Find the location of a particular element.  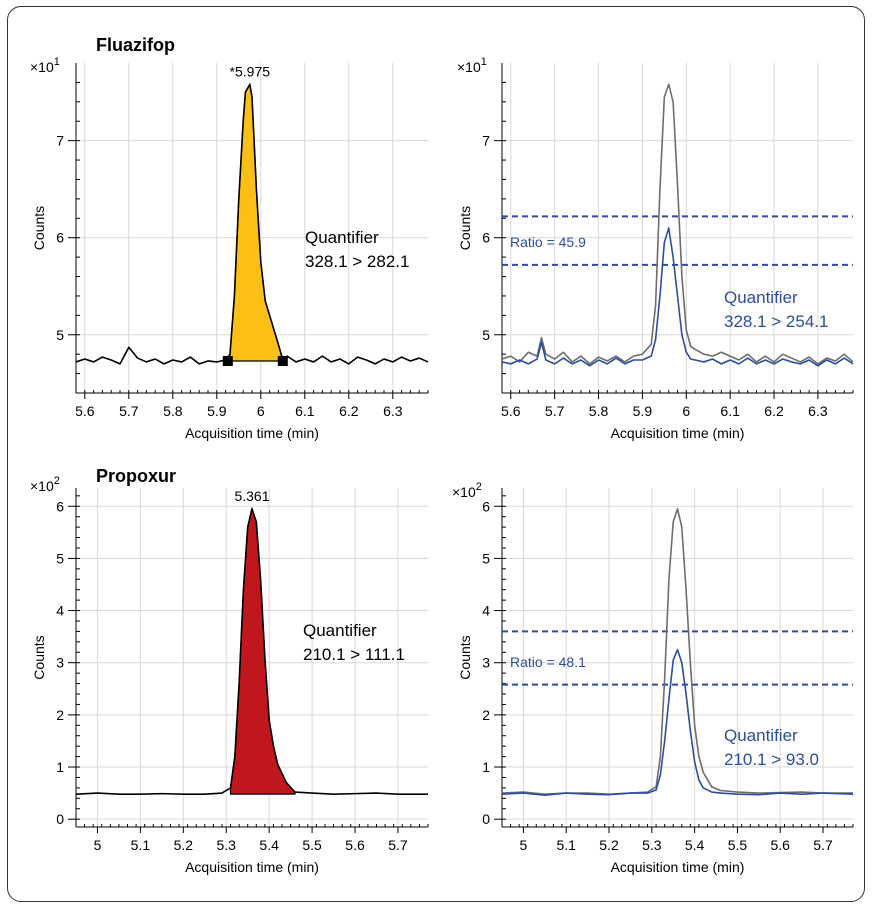

peak-label: *5.975 is located at coordinates (250, 71).